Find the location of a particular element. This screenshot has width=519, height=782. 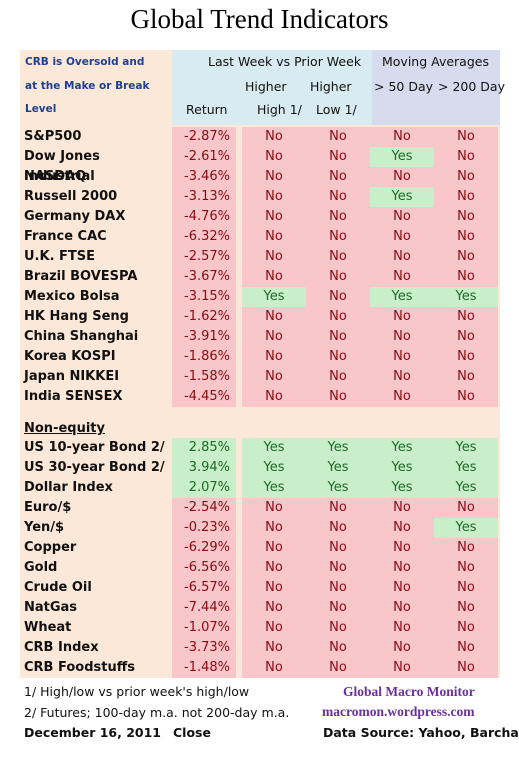

return-value: -1.07% is located at coordinates (204, 628).